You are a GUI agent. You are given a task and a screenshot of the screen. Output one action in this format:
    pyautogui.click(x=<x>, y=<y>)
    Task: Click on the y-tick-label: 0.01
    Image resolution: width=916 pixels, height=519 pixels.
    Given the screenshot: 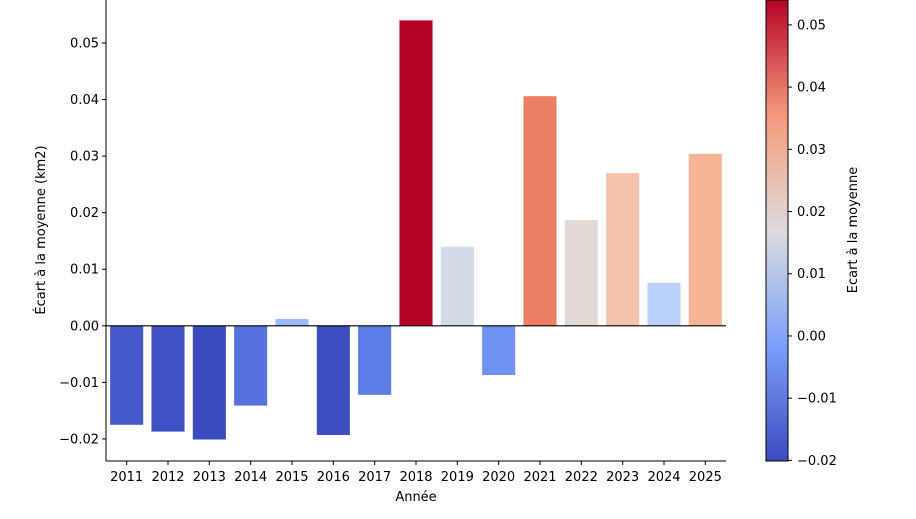 What is the action you would take?
    pyautogui.click(x=84, y=270)
    